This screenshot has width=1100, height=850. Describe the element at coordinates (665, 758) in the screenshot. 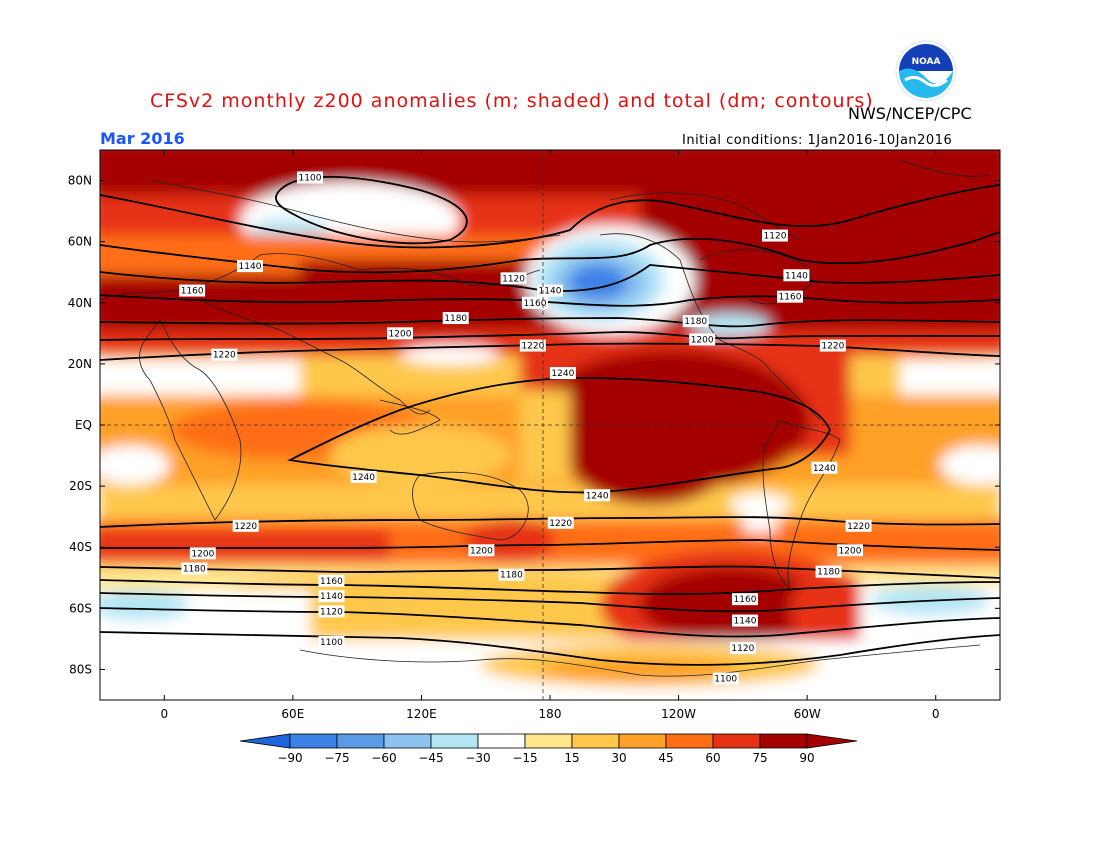

I see `colorbar-label: 45` at that location.